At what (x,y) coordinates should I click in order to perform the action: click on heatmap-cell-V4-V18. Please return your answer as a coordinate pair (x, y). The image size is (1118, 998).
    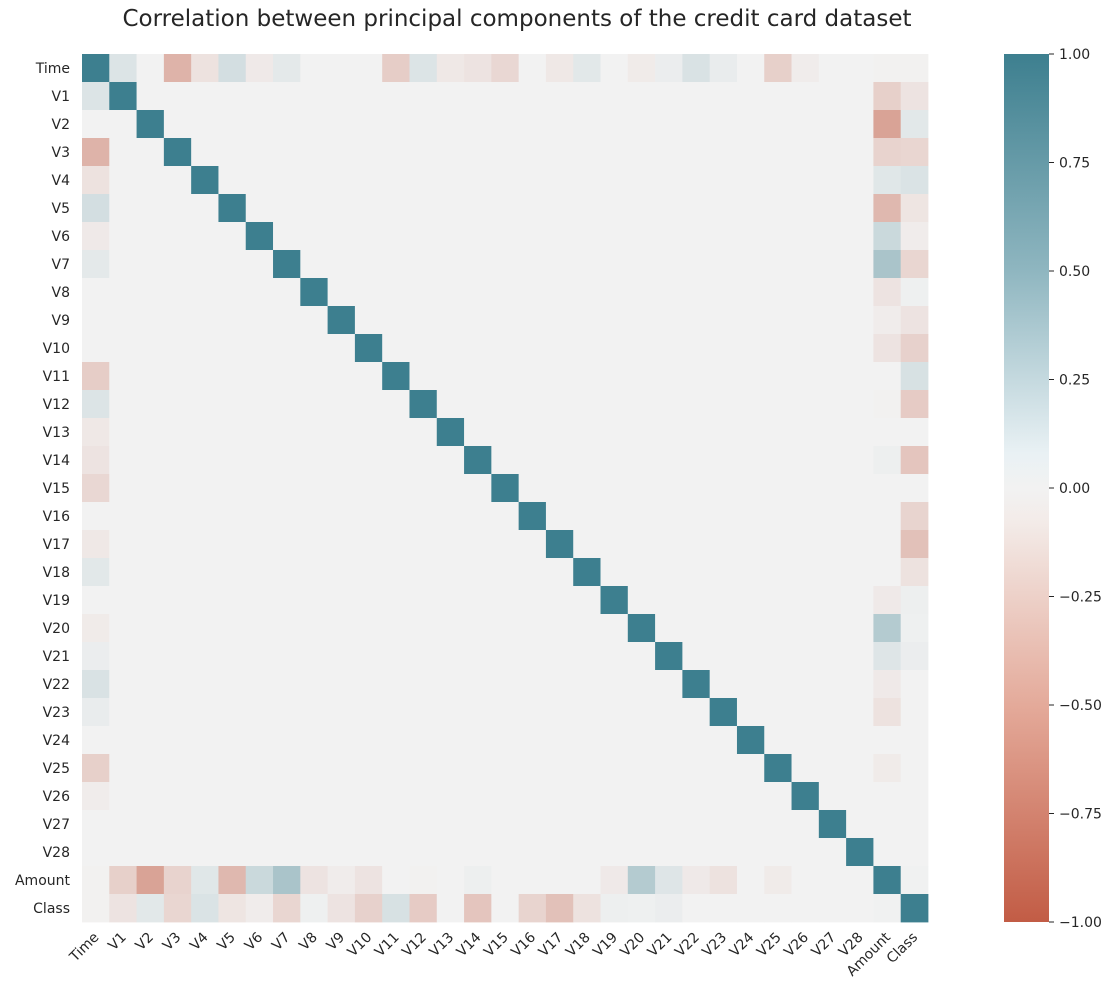
    Looking at the image, I should click on (587, 180).